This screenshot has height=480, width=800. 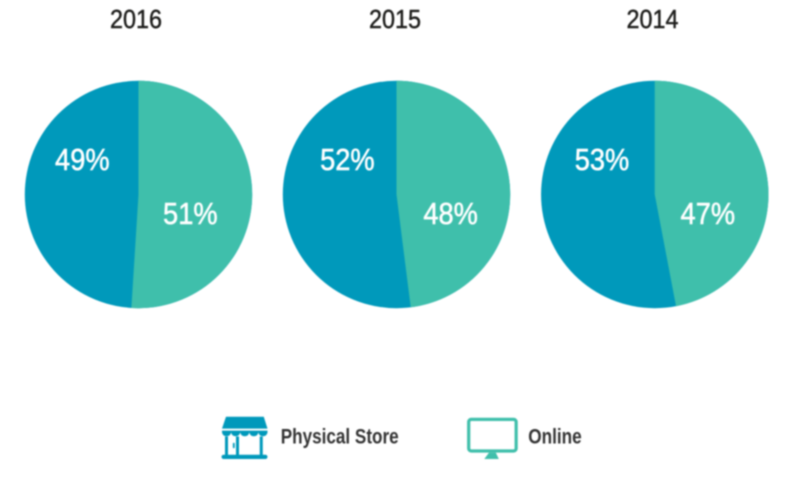 What do you see at coordinates (450, 213) in the screenshot?
I see `svg-text: 48%` at bounding box center [450, 213].